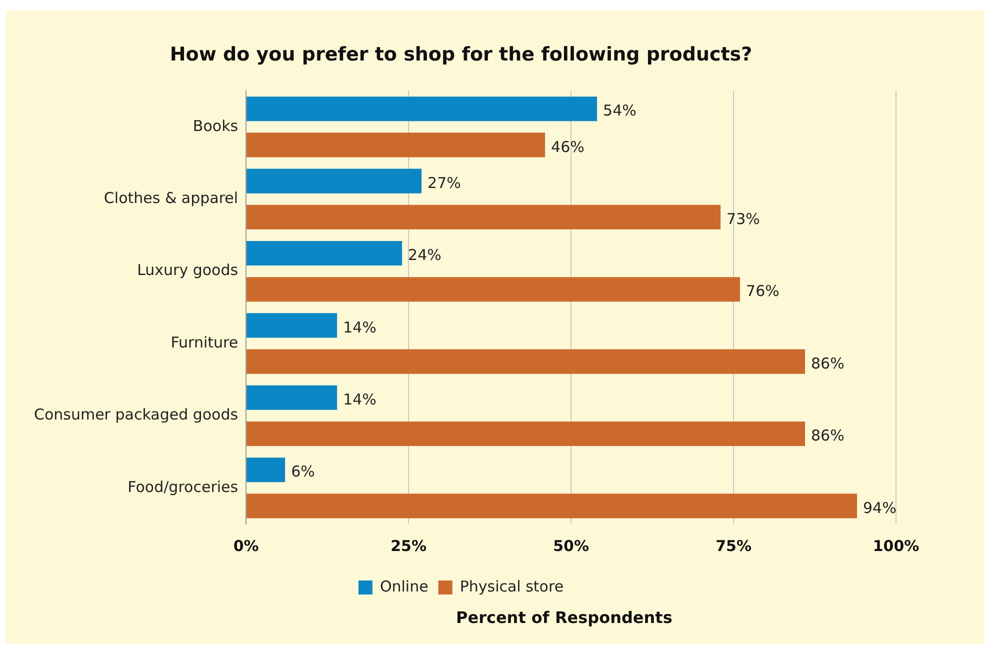 The height and width of the screenshot is (647, 992). I want to click on chart-title: How do you prefer to shop for the following products?, so click(461, 54).